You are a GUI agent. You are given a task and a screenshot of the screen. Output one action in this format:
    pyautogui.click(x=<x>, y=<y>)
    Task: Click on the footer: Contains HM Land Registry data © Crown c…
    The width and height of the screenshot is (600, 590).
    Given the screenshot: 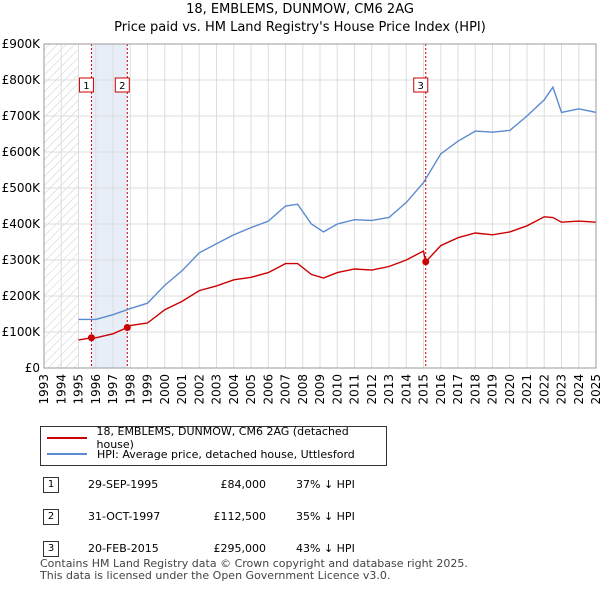 What is the action you would take?
    pyautogui.click(x=254, y=570)
    